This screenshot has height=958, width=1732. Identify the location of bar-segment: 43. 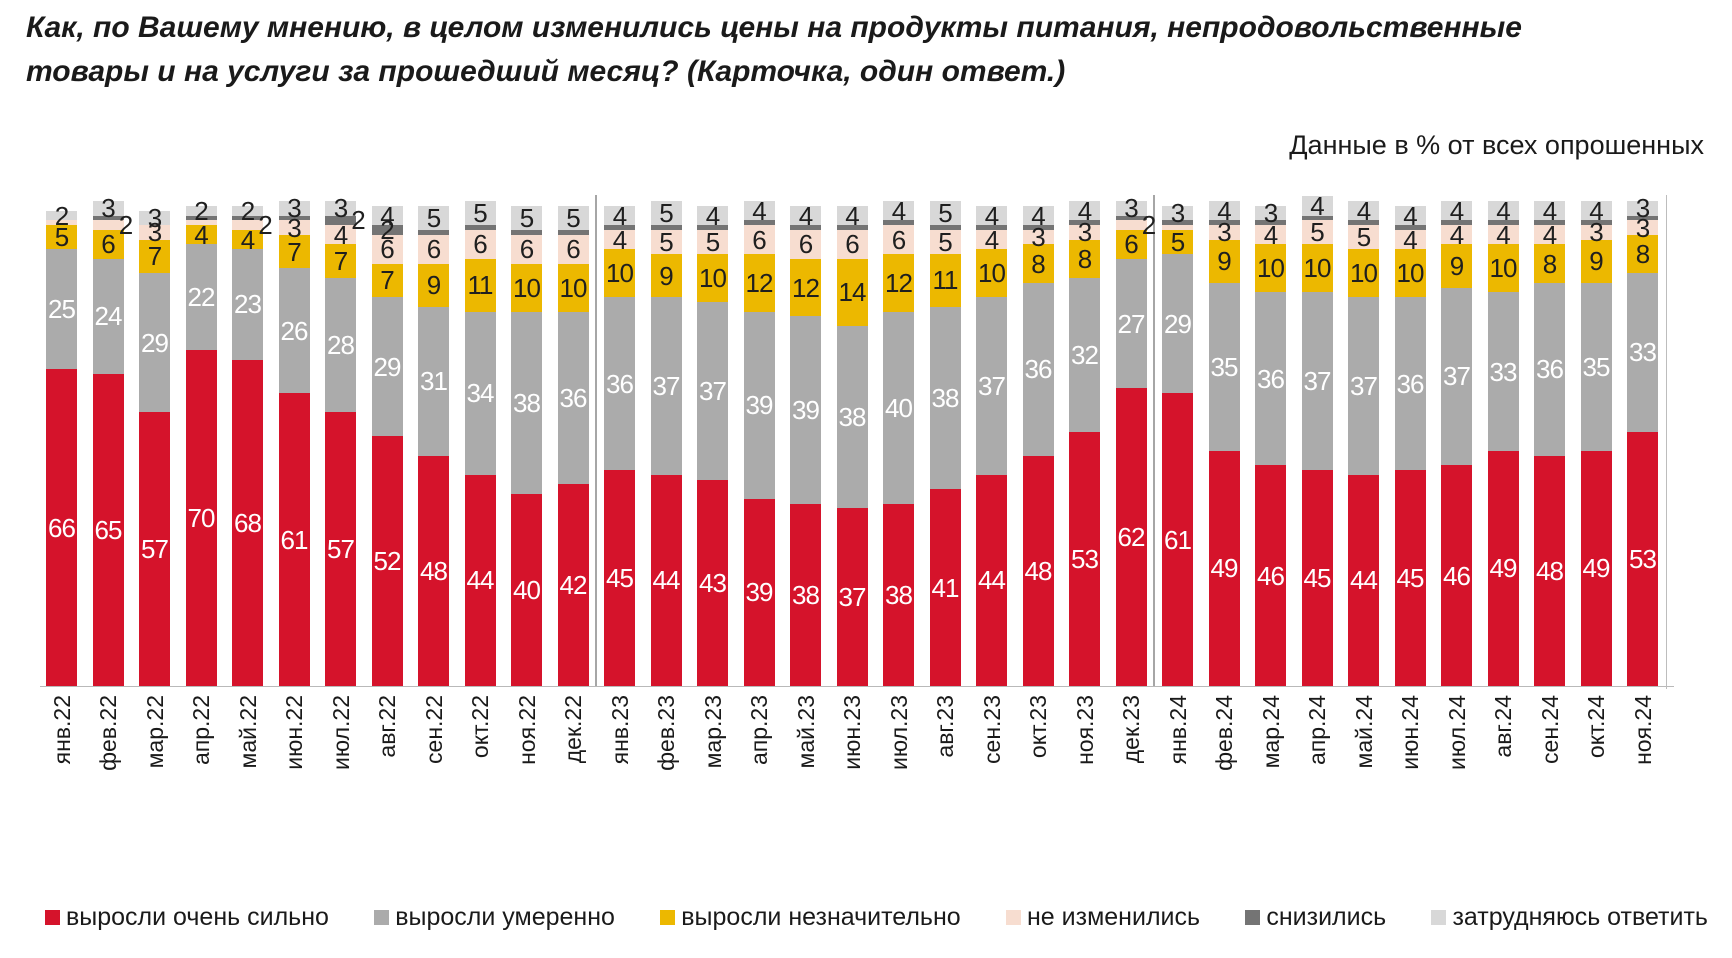
(712, 582).